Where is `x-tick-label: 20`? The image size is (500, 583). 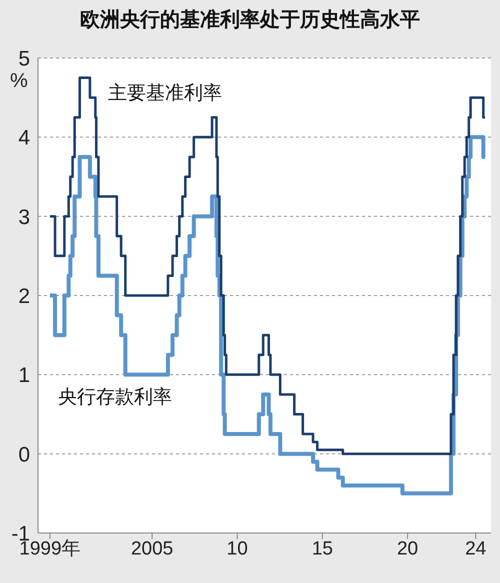
x-tick-label: 20 is located at coordinates (407, 549).